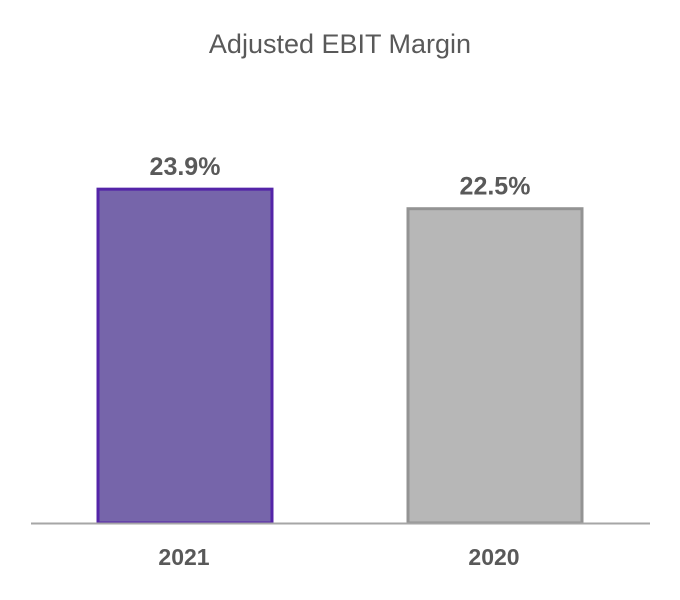 The image size is (680, 600). Describe the element at coordinates (493, 557) in the screenshot. I see `x-tick-label-2020: 2020` at that location.